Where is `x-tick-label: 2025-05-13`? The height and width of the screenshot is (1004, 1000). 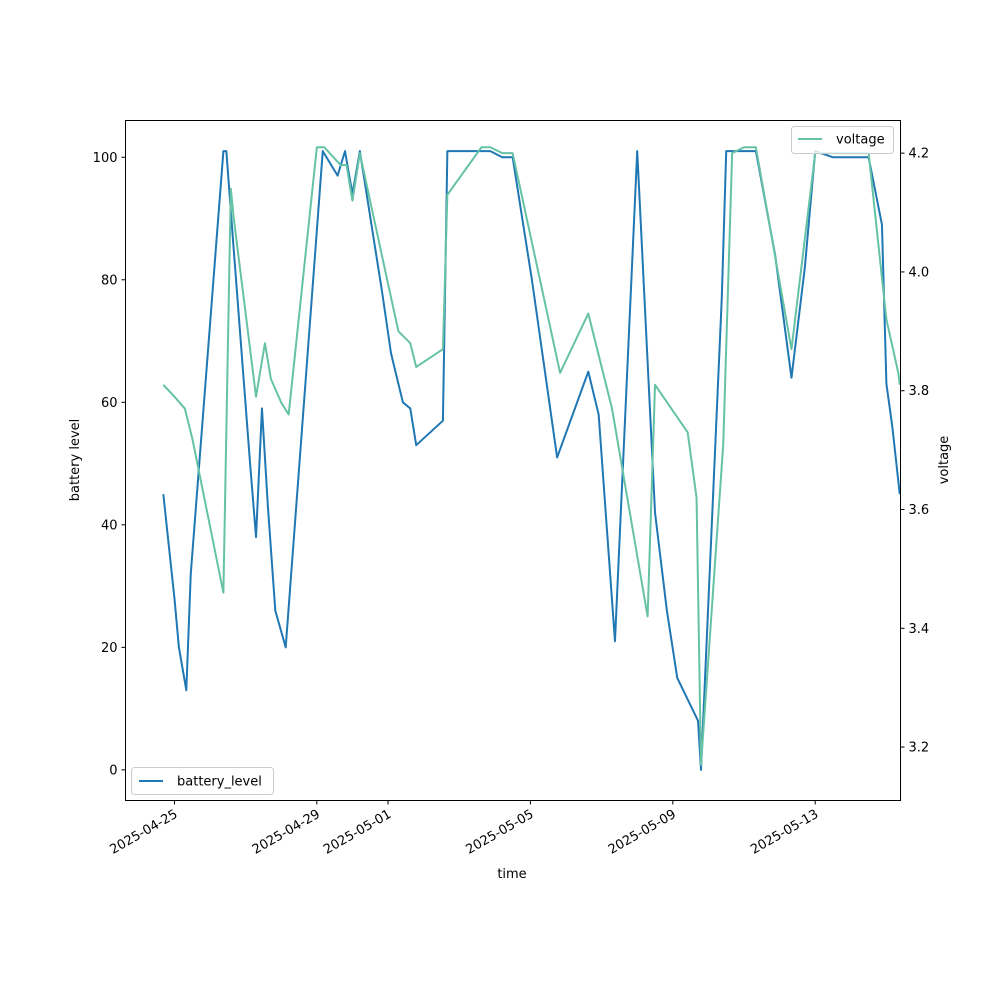
x-tick-label: 2025-05-13 is located at coordinates (784, 832).